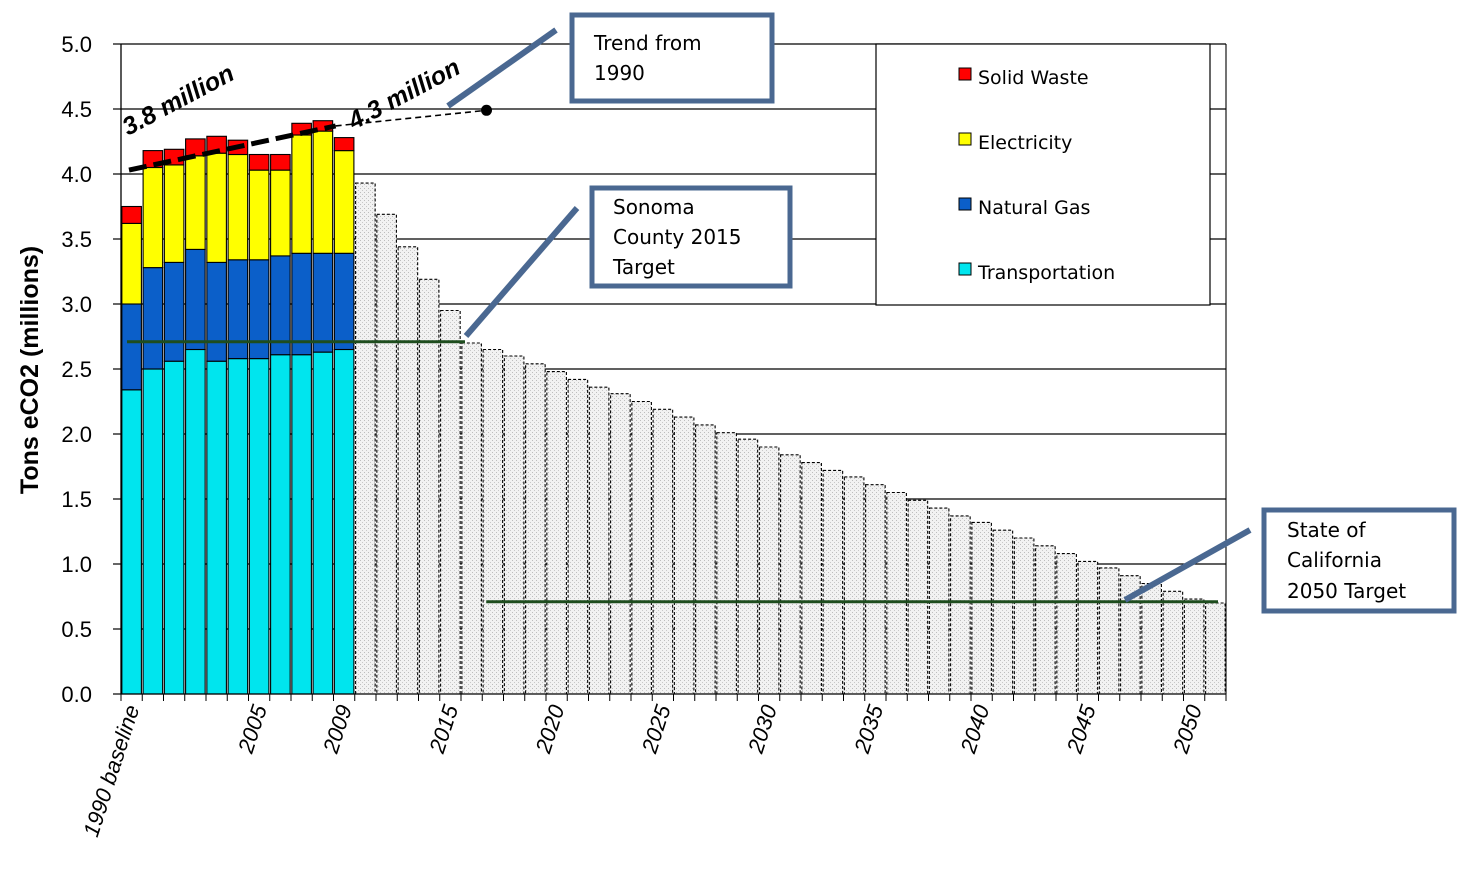 The image size is (1460, 870). Describe the element at coordinates (1080, 729) in the screenshot. I see `x-tick-label: 2045` at that location.